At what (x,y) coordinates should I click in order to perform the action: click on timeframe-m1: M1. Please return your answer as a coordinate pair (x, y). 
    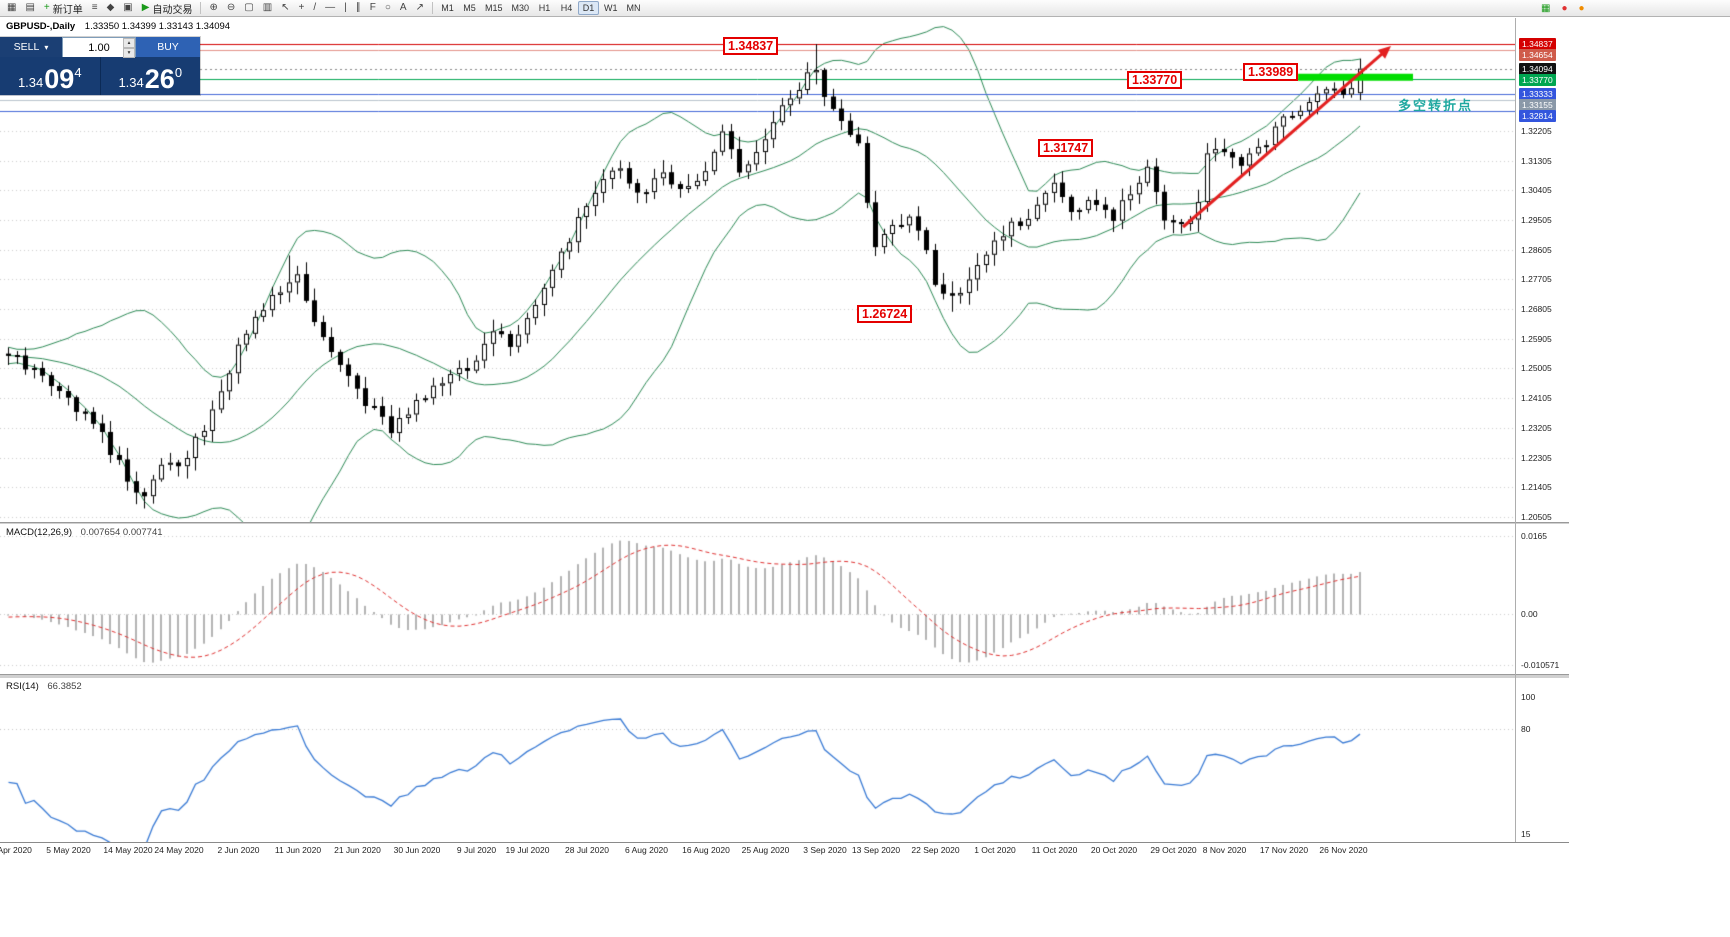
    Looking at the image, I should click on (447, 8).